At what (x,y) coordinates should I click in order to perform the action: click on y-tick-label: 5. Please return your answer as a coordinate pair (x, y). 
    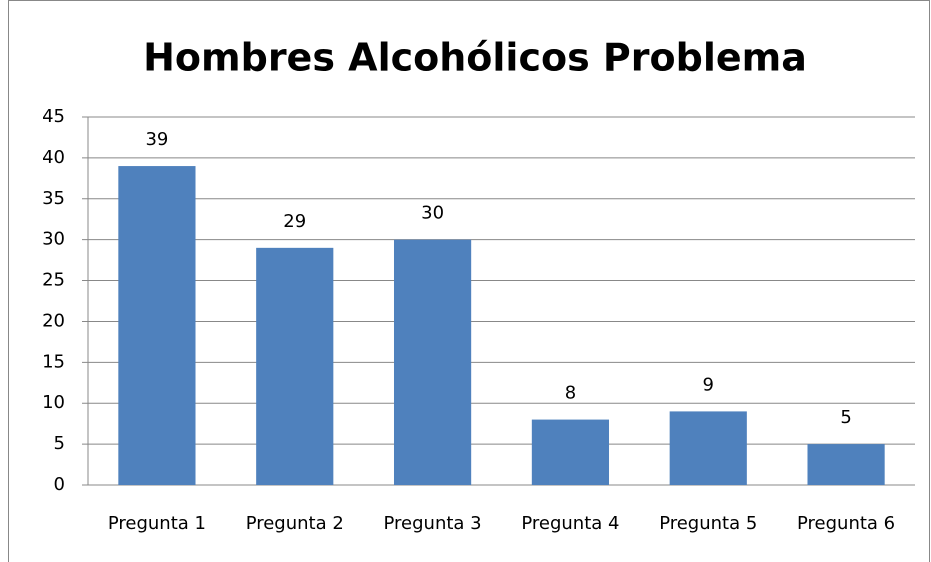
    Looking at the image, I should click on (59, 443).